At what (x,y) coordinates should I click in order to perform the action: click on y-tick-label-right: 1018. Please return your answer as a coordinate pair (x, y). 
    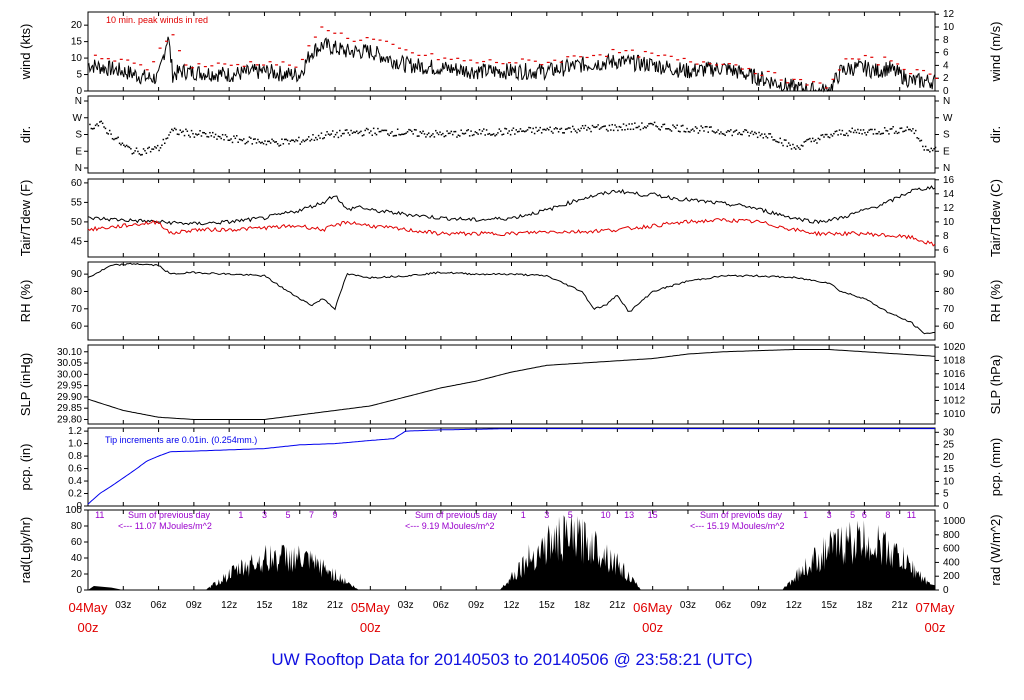
    Looking at the image, I should click on (954, 360).